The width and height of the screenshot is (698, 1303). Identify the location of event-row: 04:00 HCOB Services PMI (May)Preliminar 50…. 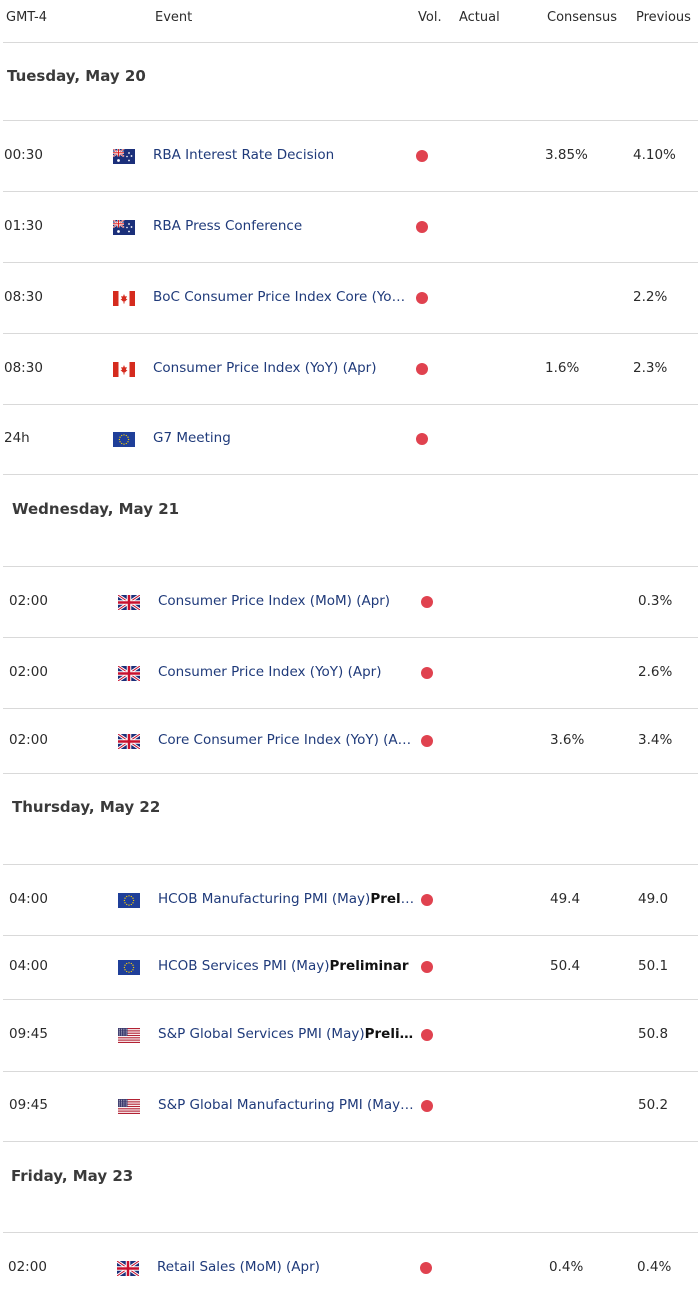
(349, 967).